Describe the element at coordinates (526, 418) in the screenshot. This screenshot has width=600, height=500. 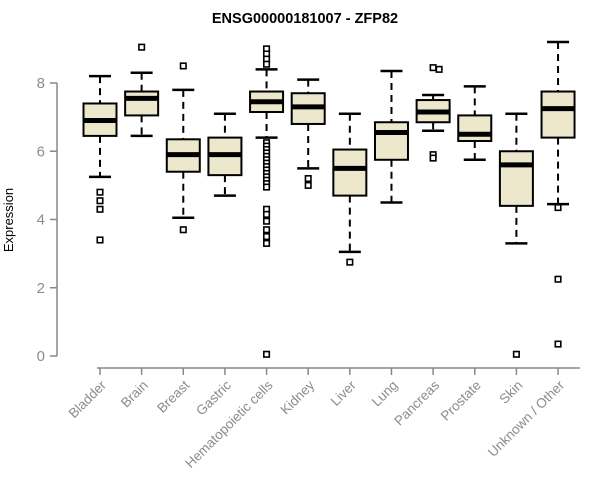
I see `x-tick-label: Unknown / Other` at that location.